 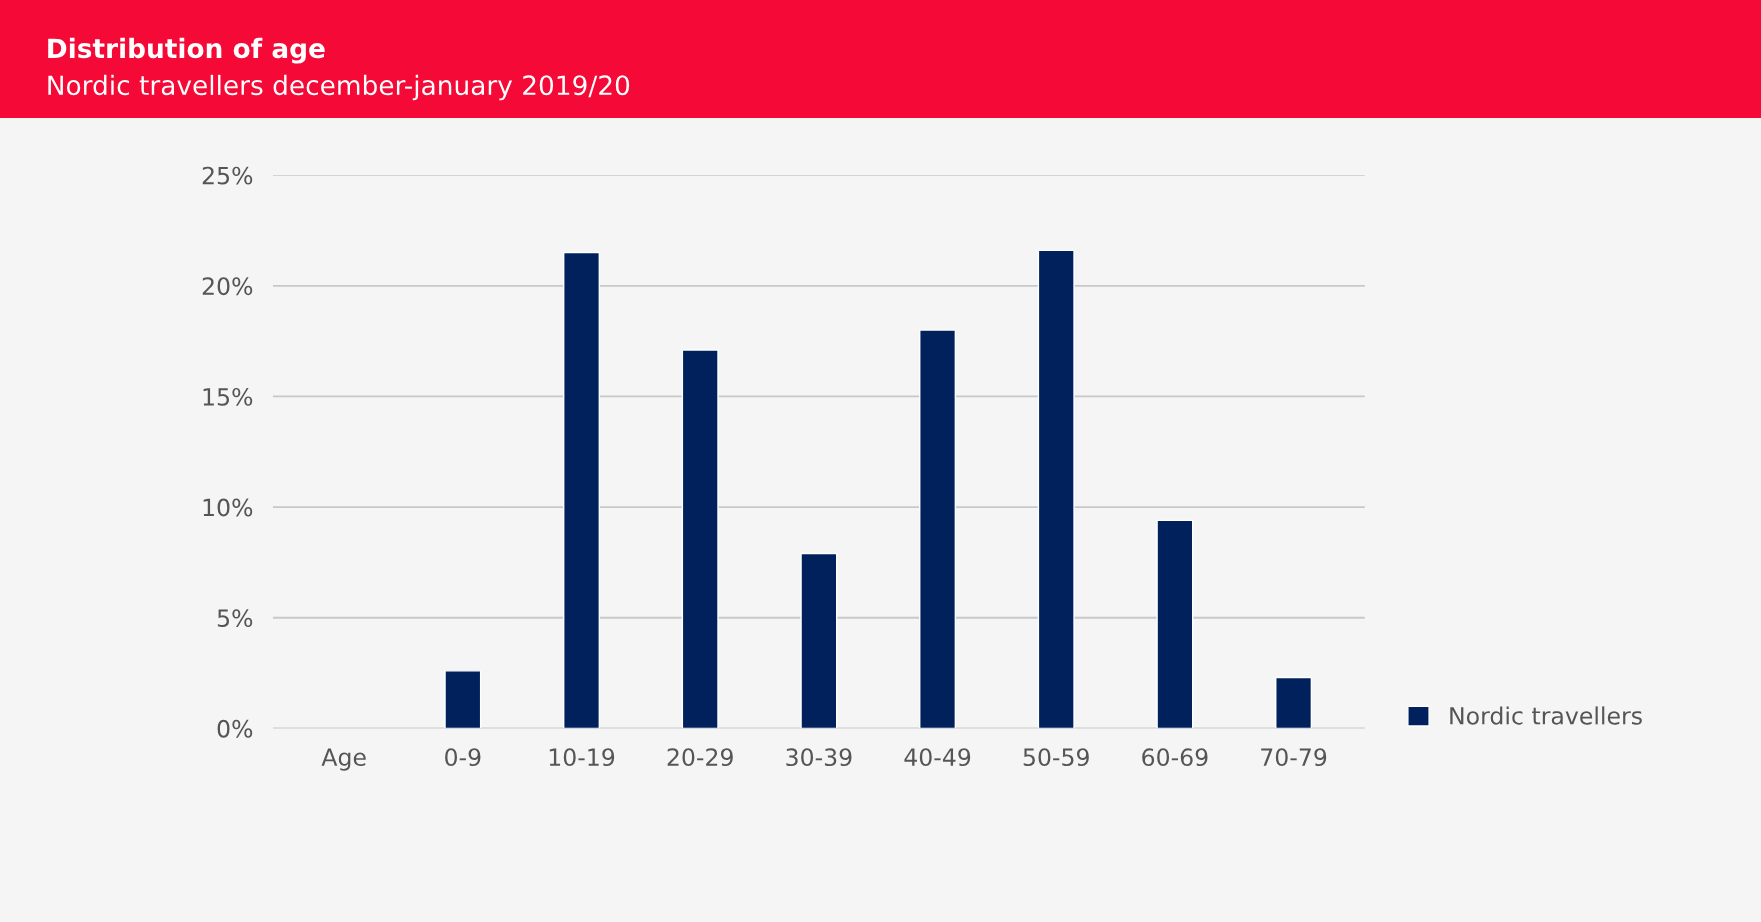 What do you see at coordinates (463, 757) in the screenshot?
I see `x-tick-label: 0-9` at bounding box center [463, 757].